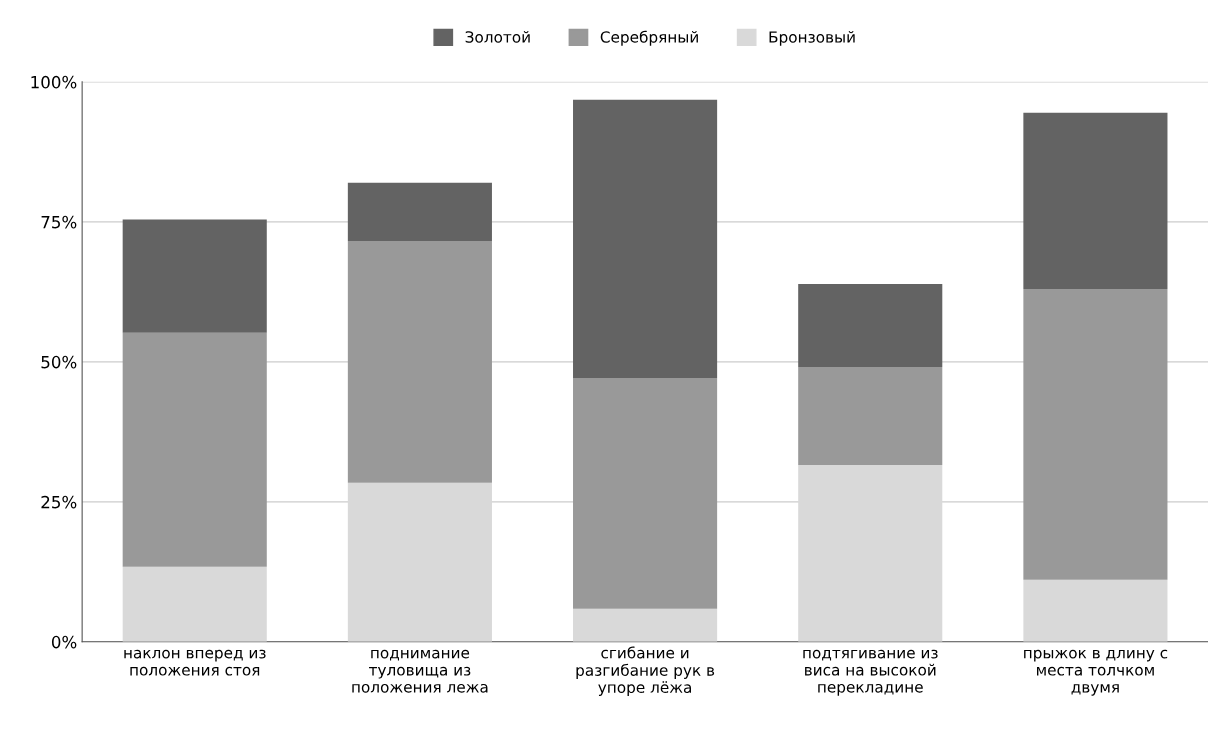 Image resolution: width=1208 pixels, height=731 pixels. Describe the element at coordinates (59, 362) in the screenshot. I see `y-tick-label: 50%` at that location.